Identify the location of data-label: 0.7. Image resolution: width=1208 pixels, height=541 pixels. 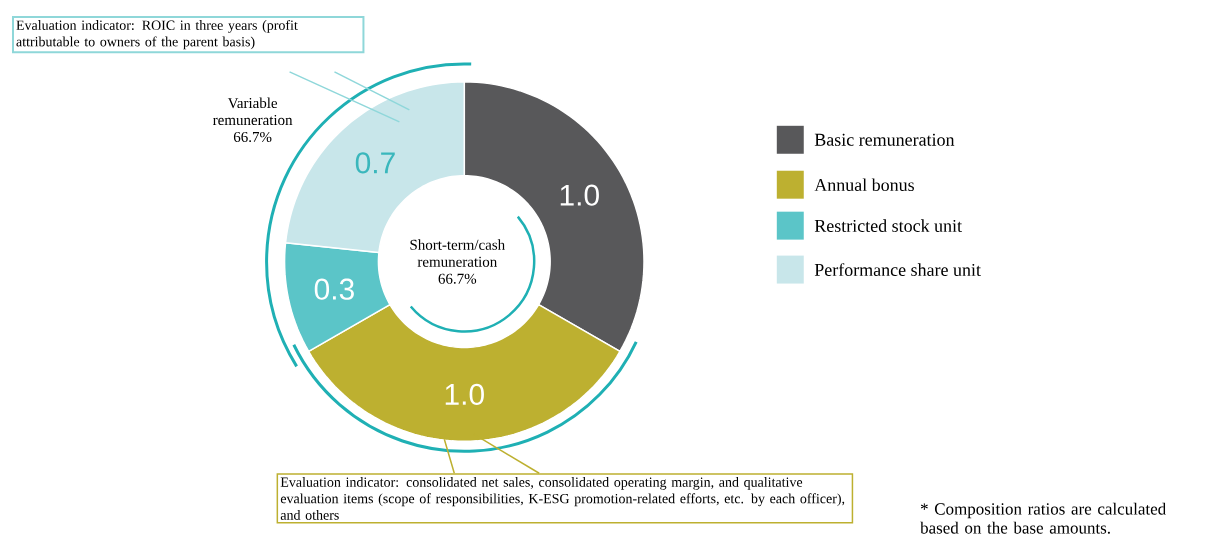
(375, 163).